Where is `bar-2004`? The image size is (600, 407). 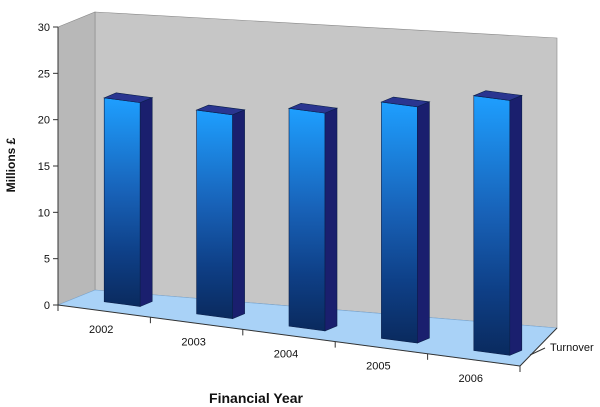 bar-2004 is located at coordinates (313, 217).